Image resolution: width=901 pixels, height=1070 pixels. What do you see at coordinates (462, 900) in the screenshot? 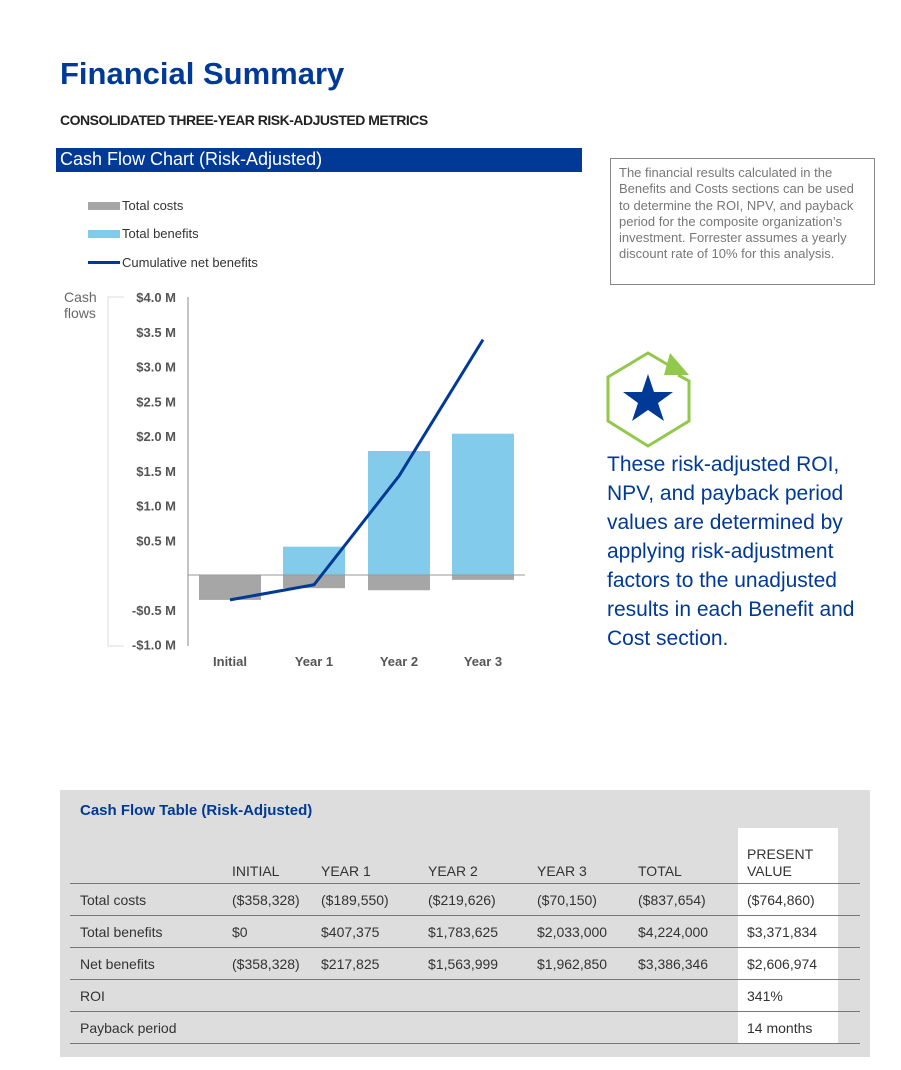
I see `table-cell: ($219,626)` at bounding box center [462, 900].